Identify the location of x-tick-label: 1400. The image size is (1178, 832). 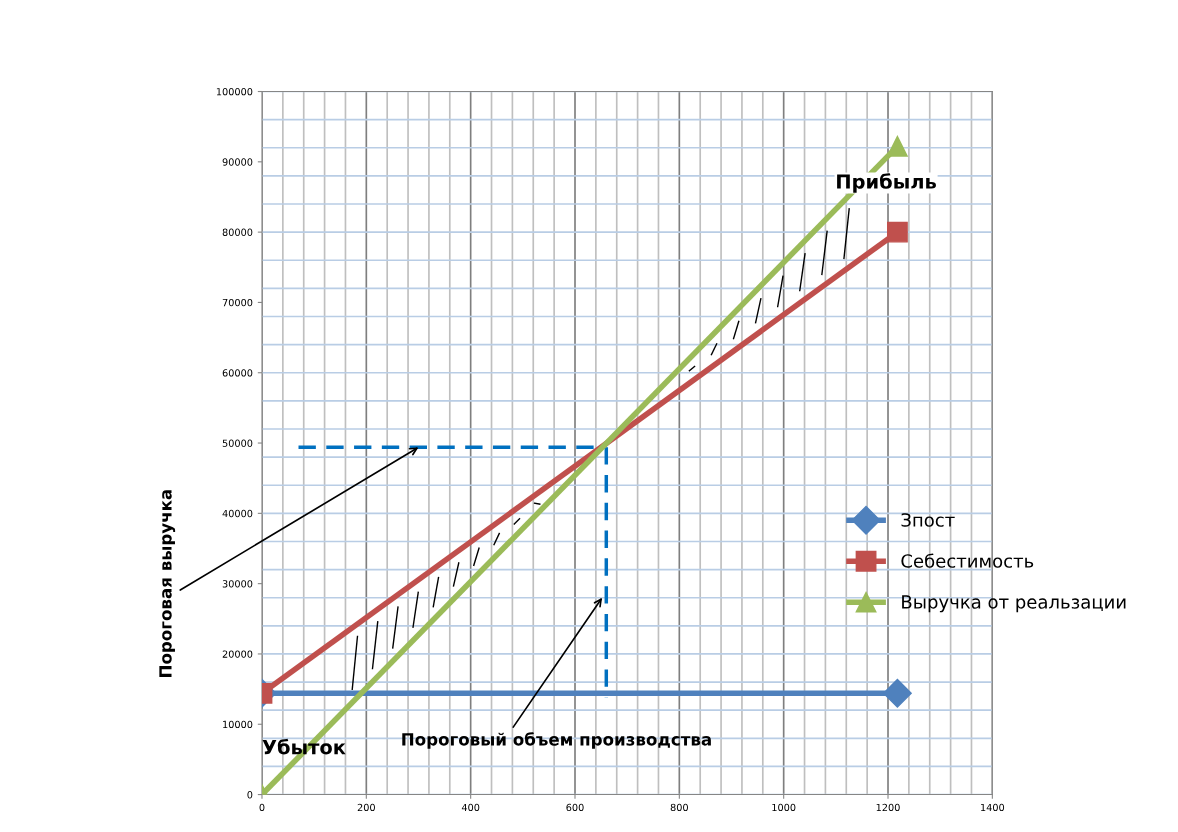
(993, 807).